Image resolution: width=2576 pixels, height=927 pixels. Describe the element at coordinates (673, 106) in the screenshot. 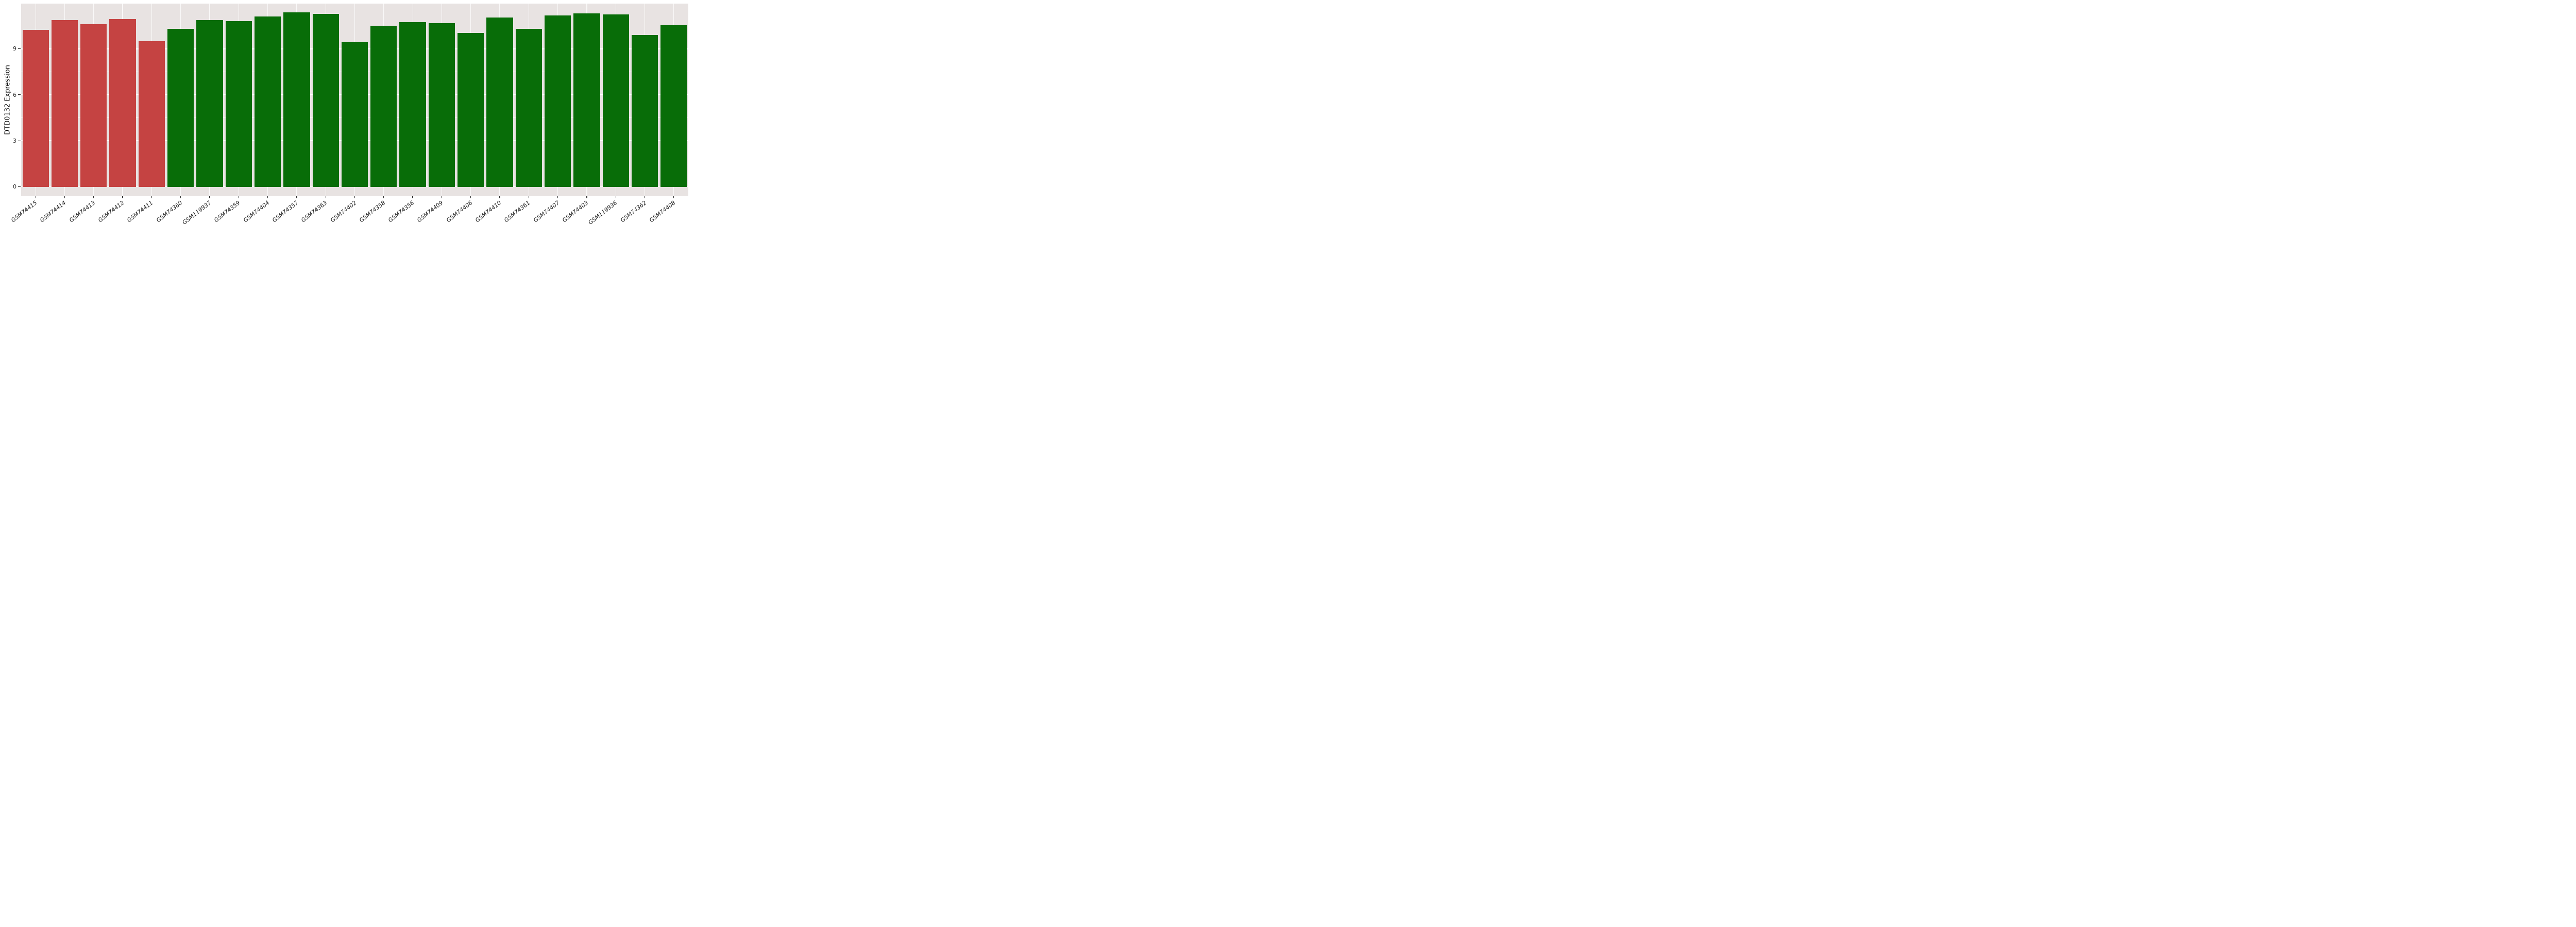

I see `bar-GSM74408` at that location.